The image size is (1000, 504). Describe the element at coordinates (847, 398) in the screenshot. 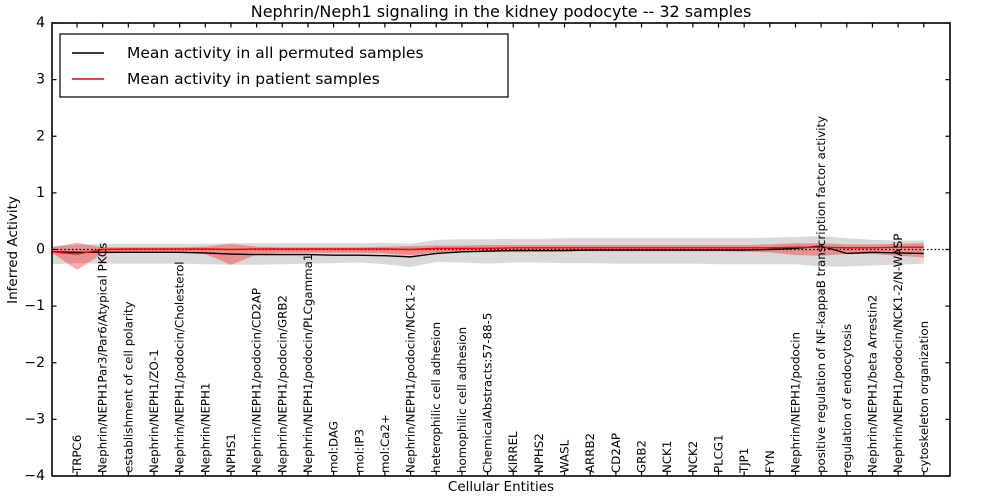

I see `x-tick-label: regulation of endocytosis` at that location.